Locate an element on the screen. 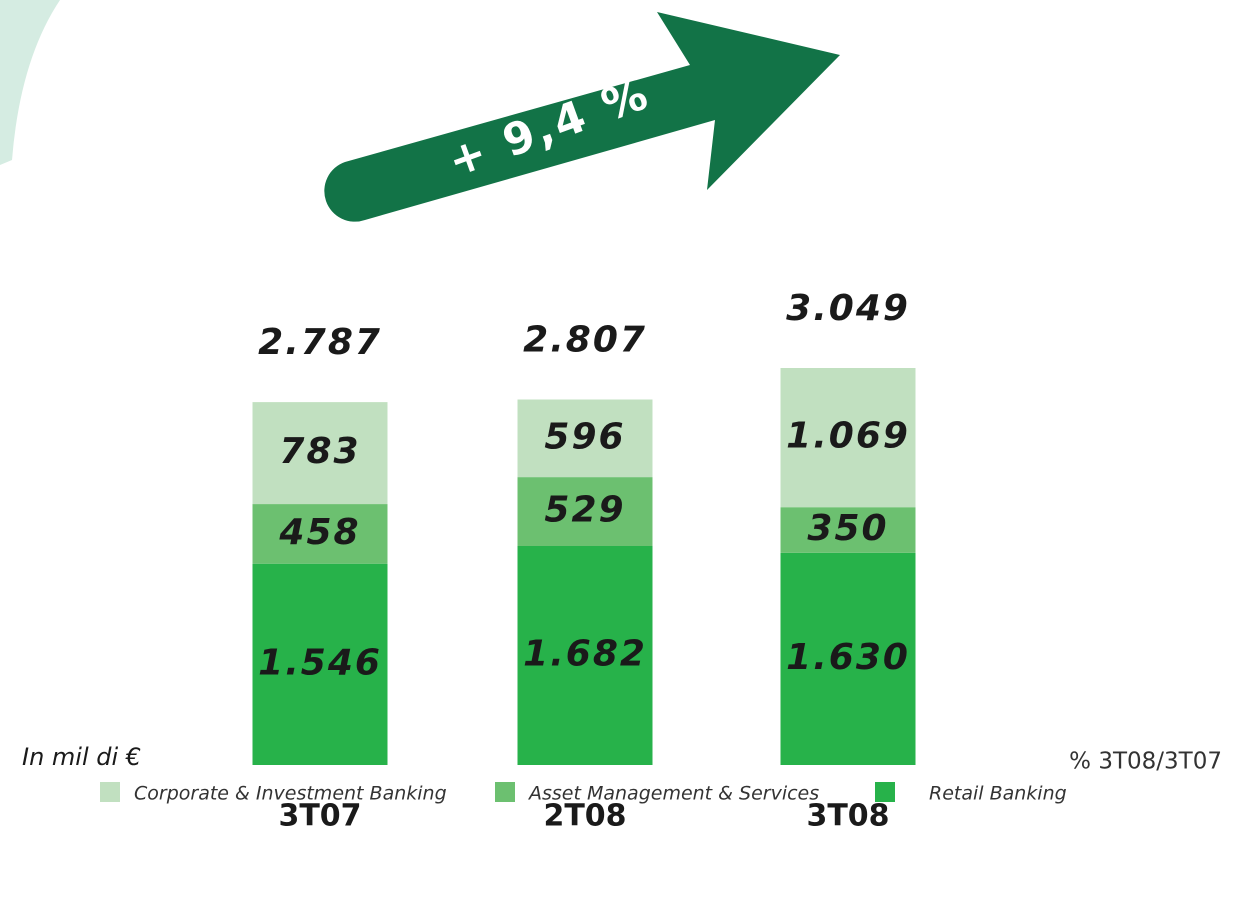 The width and height of the screenshot is (1242, 920). value-label: 1.069 is located at coordinates (848, 436).